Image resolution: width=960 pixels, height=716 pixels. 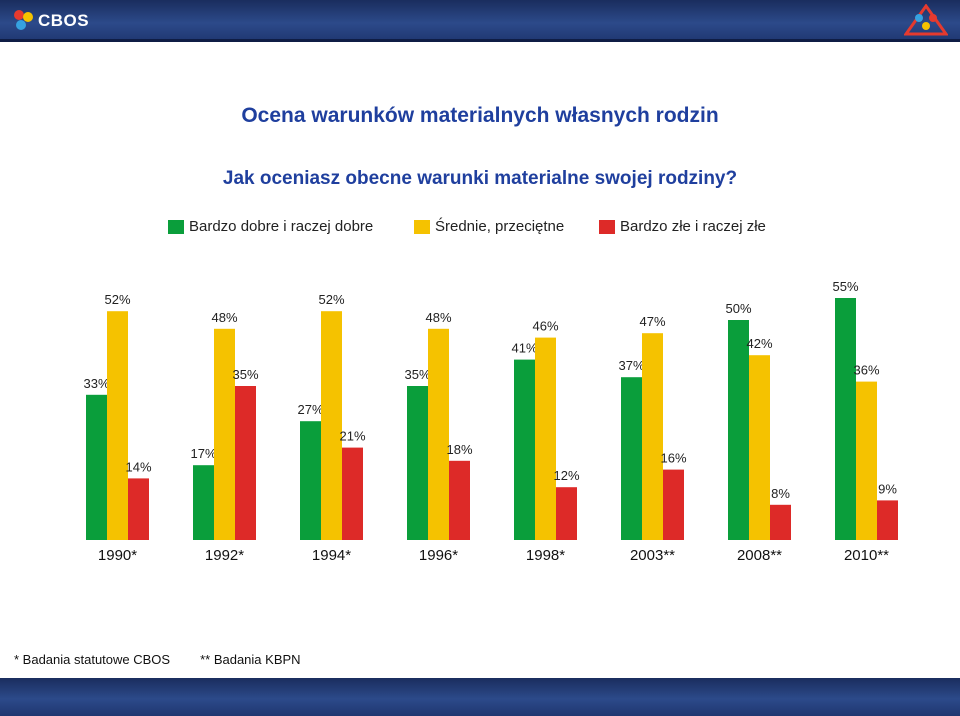 What do you see at coordinates (459, 449) in the screenshot?
I see `data-label-bad-1996: 18%` at bounding box center [459, 449].